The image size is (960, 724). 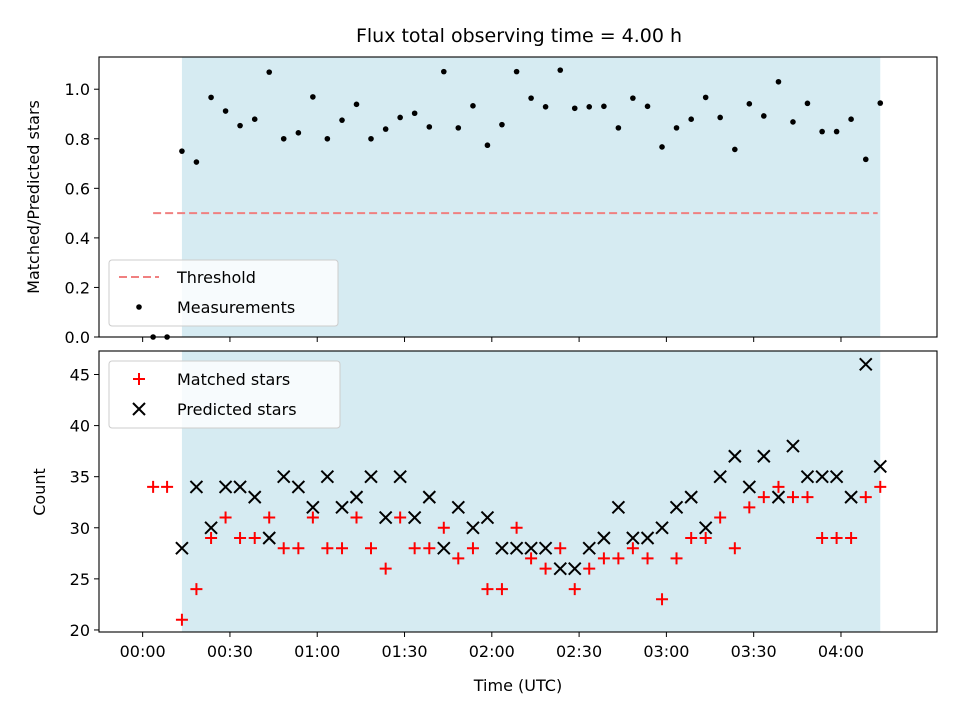 What do you see at coordinates (519, 36) in the screenshot?
I see `chart-title: Flux total observing time = 4.00 h` at bounding box center [519, 36].